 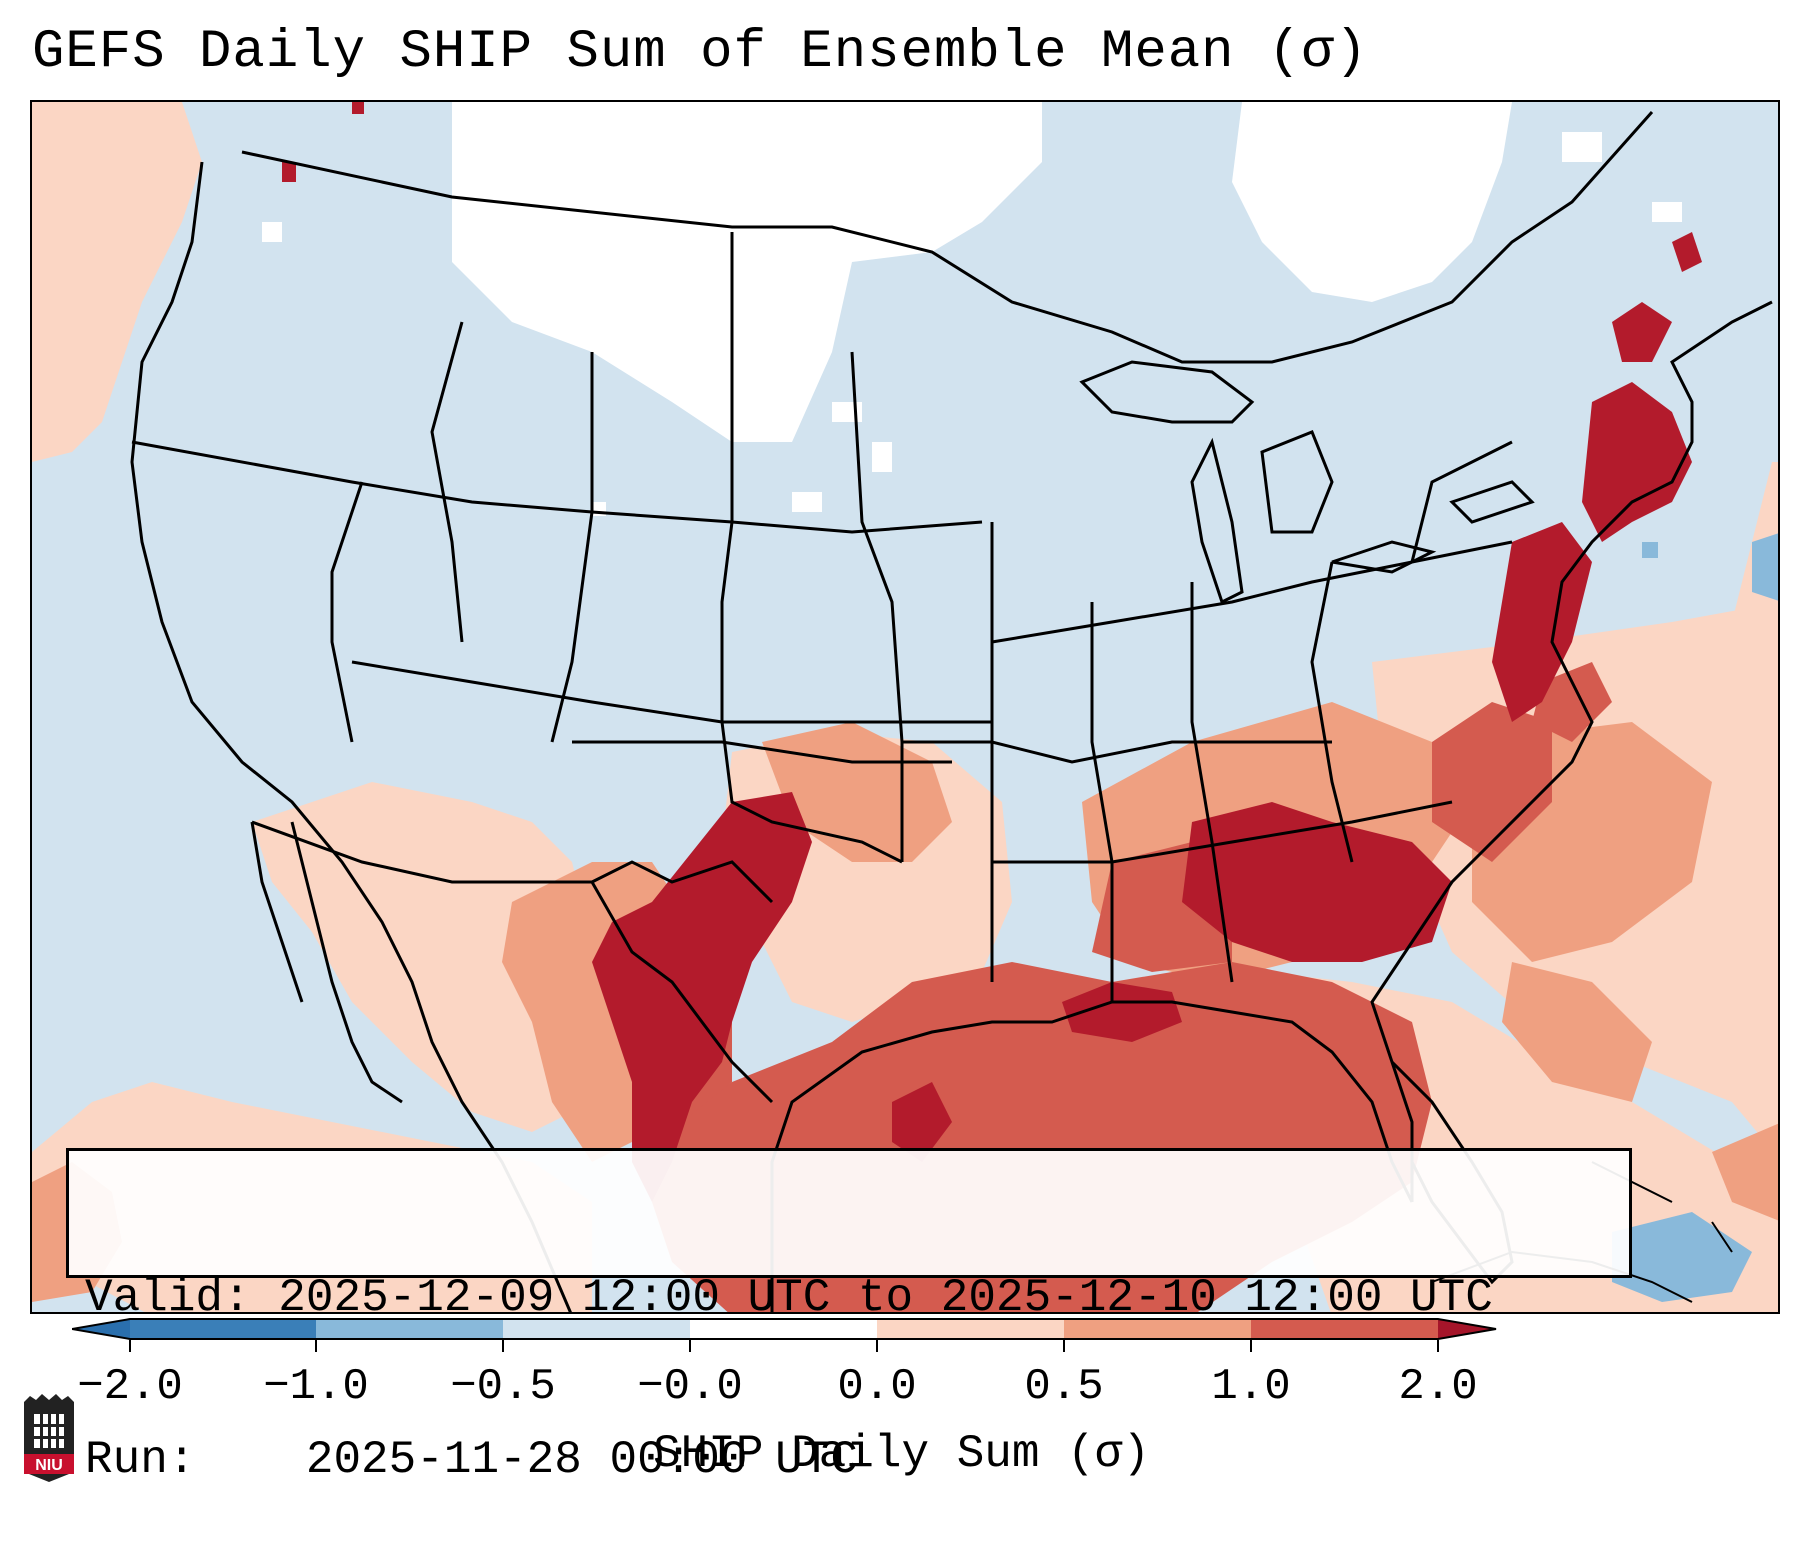 I want to click on niu-logo: NIU, so click(x=49, y=1438).